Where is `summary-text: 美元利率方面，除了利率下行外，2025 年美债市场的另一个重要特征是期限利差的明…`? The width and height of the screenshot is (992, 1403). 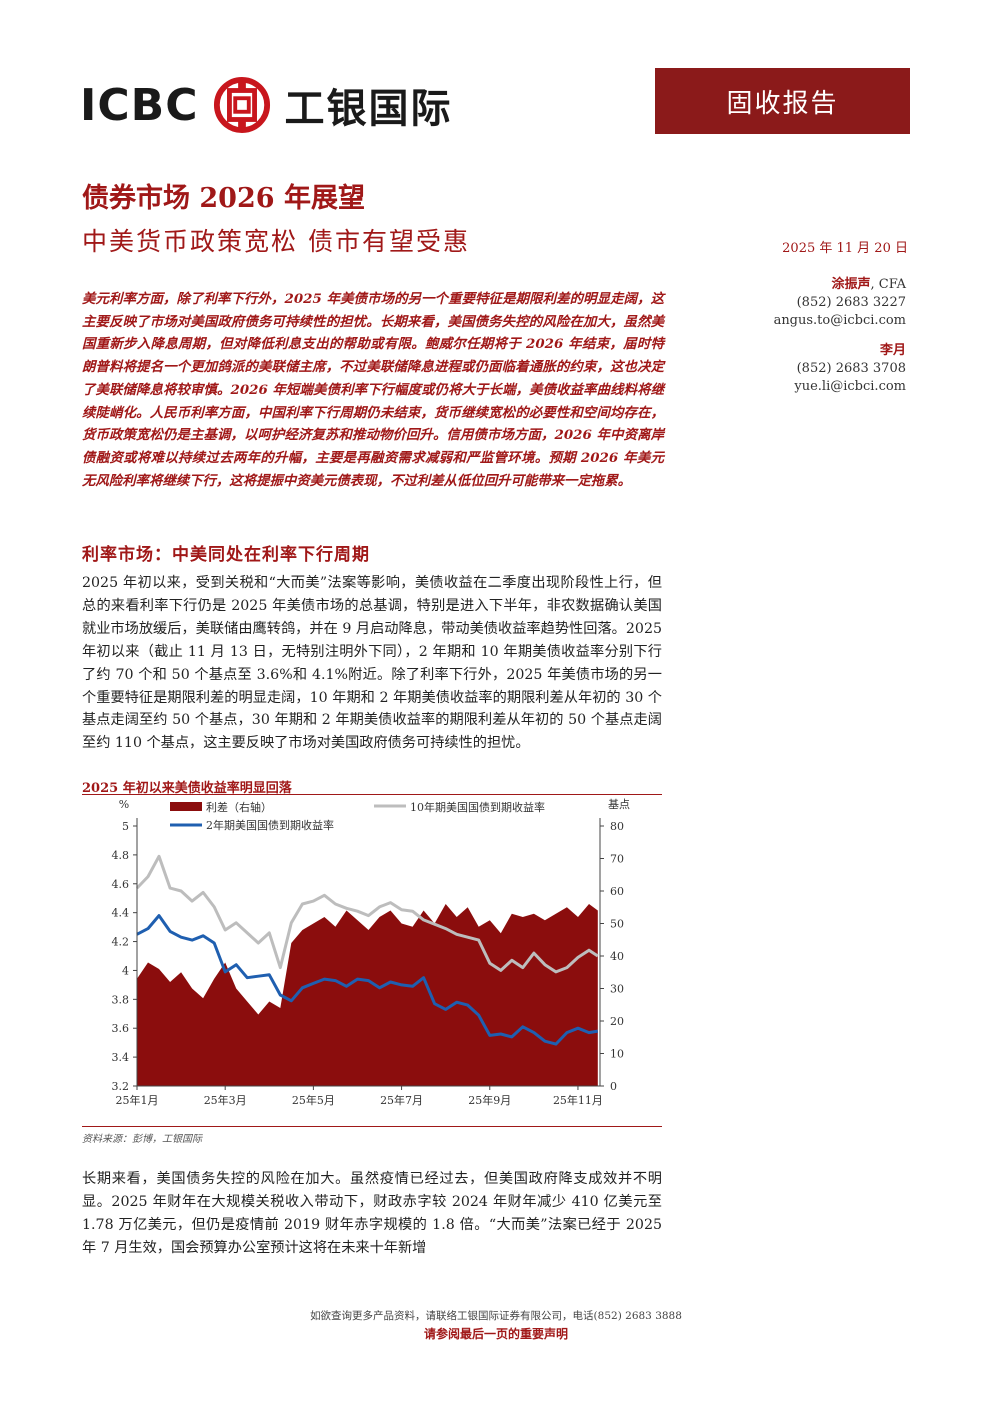 summary-text: 美元利率方面，除了利率下行外，2025 年美债市场的另一个重要特征是期限利差的明… is located at coordinates (373, 390).